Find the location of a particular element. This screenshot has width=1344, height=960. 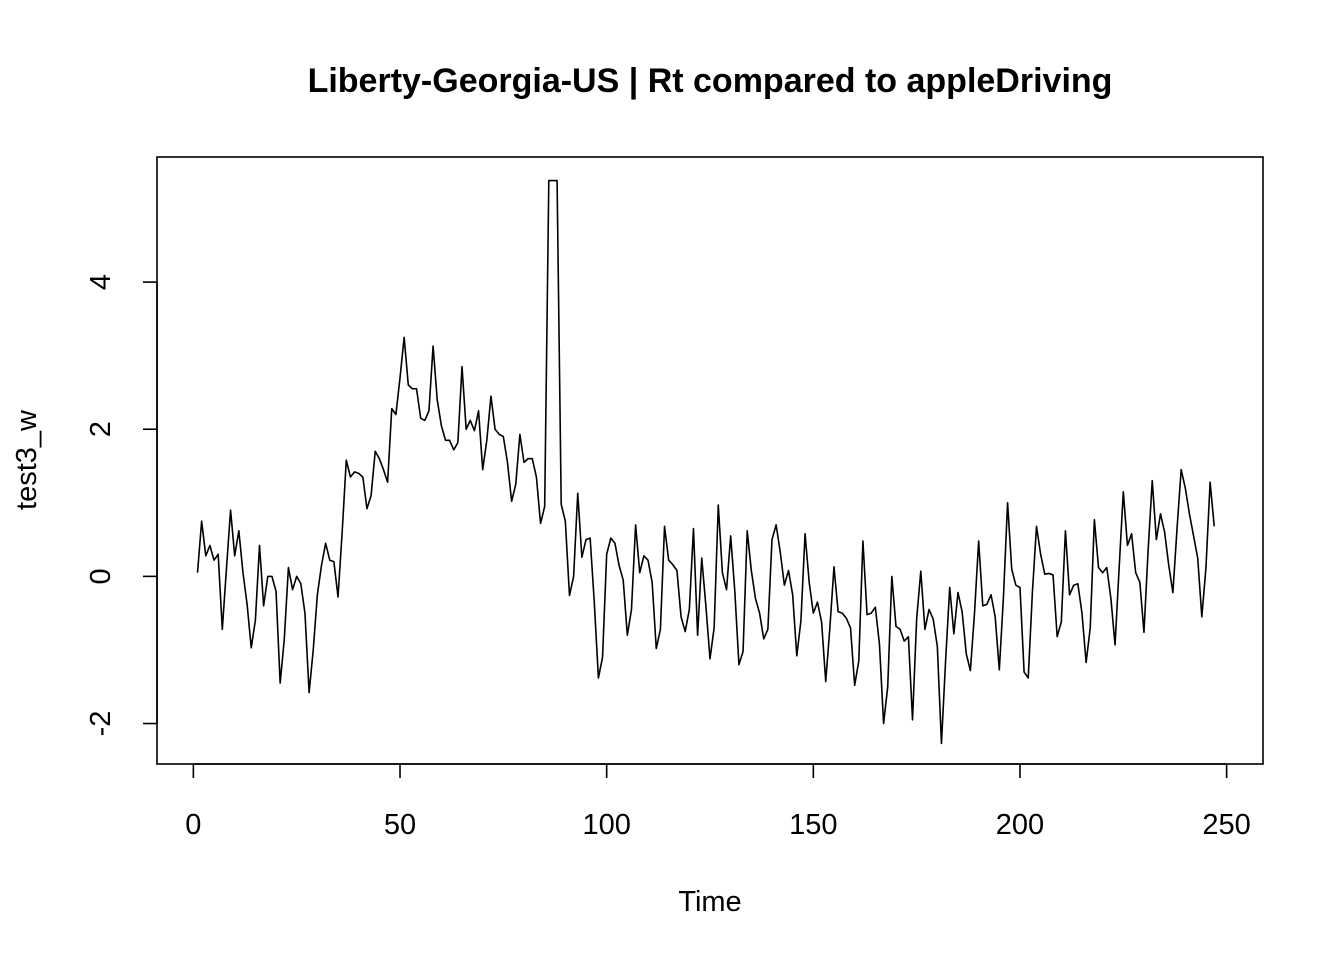

x-tick-label: 200 is located at coordinates (1020, 825).